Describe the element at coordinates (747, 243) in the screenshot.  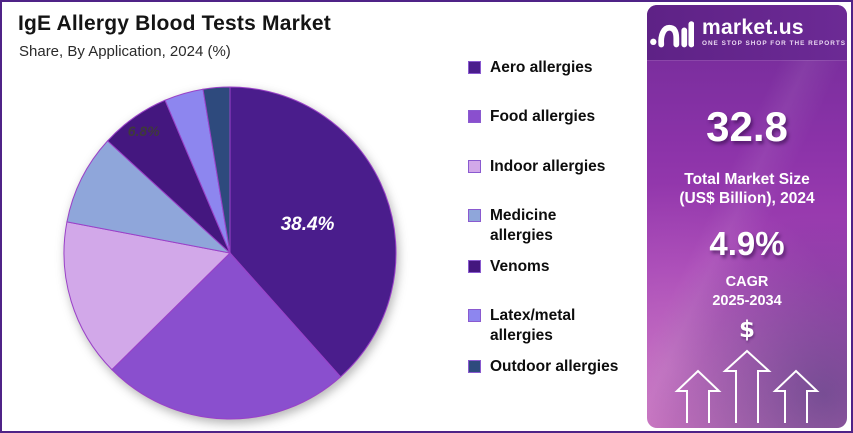
I see `cagr-value: 4.9%` at that location.